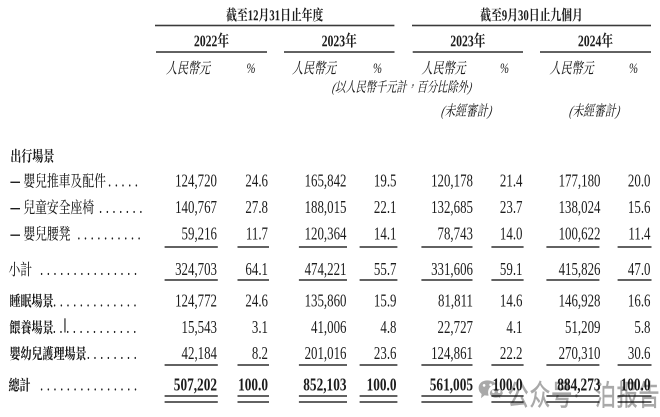 The image size is (660, 417). What do you see at coordinates (196, 269) in the screenshot?
I see `svg-text: 324,703` at bounding box center [196, 269].